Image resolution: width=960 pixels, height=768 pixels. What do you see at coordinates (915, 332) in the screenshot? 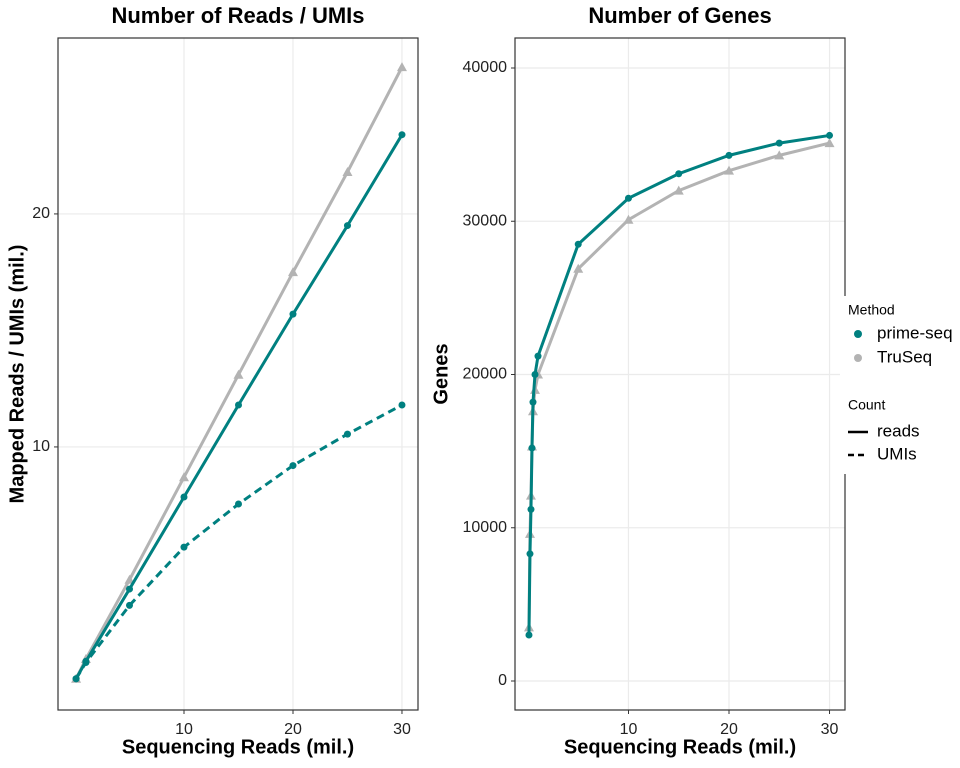
I see `legend-label: prime-seq` at bounding box center [915, 332].